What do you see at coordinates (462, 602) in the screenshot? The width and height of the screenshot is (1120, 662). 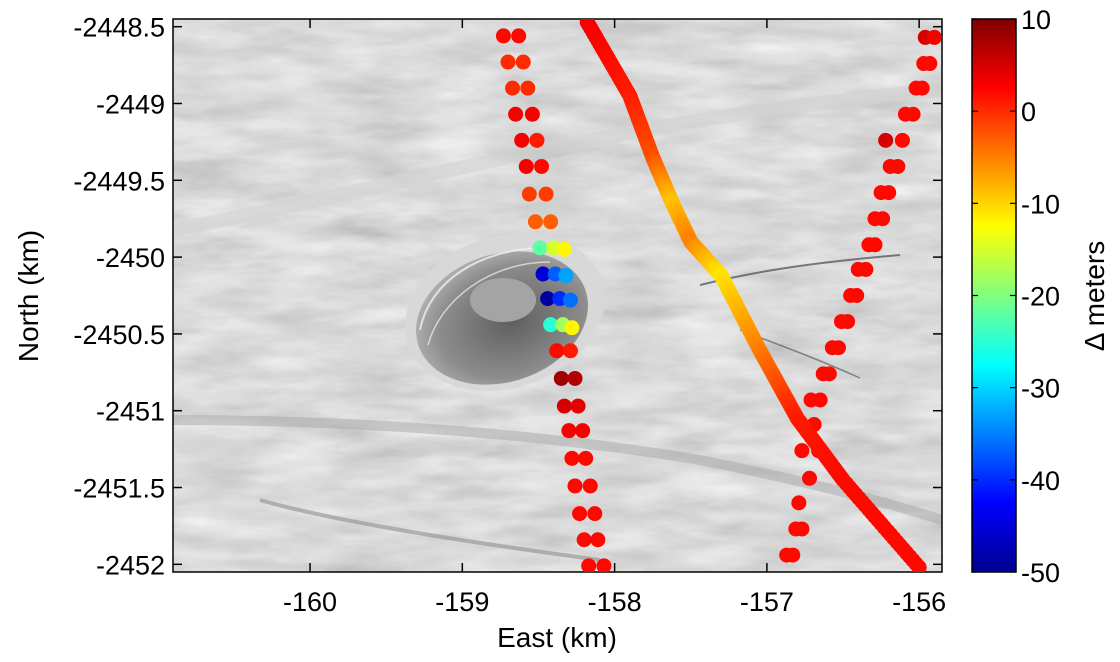 I see `x-tick-label: -159` at bounding box center [462, 602].